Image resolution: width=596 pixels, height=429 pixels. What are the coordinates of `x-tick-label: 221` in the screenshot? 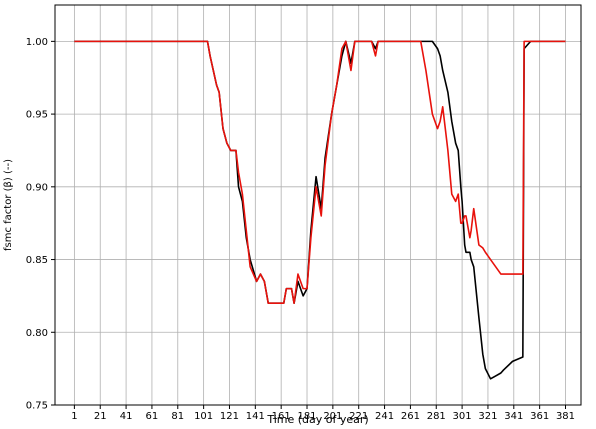 It's located at (358, 416).